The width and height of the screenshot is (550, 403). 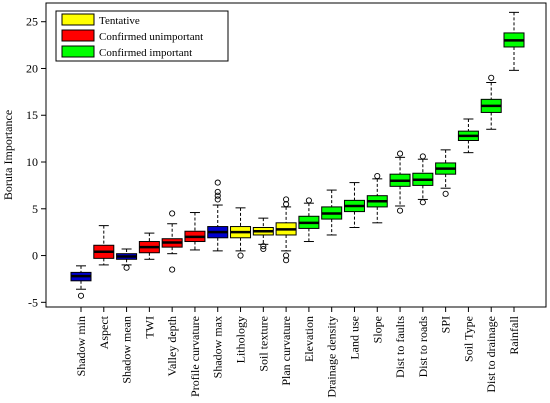 I want to click on x-tick-label: Elevation, so click(x=309, y=339).